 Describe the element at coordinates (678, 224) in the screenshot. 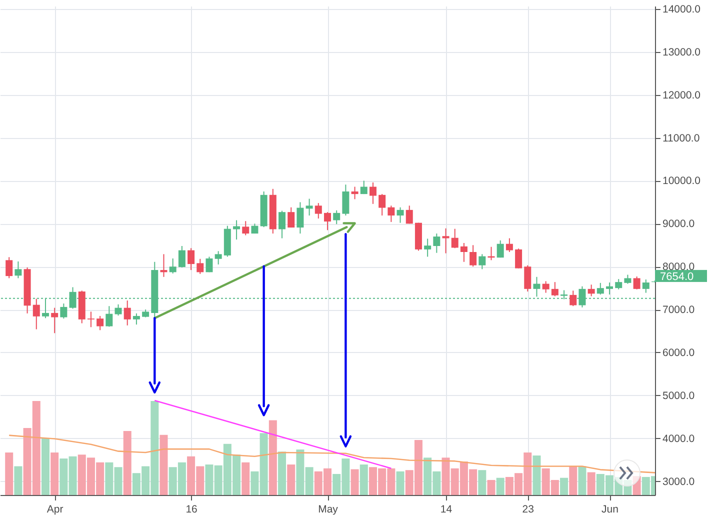

I see `y-tick-label: 9000.0` at that location.